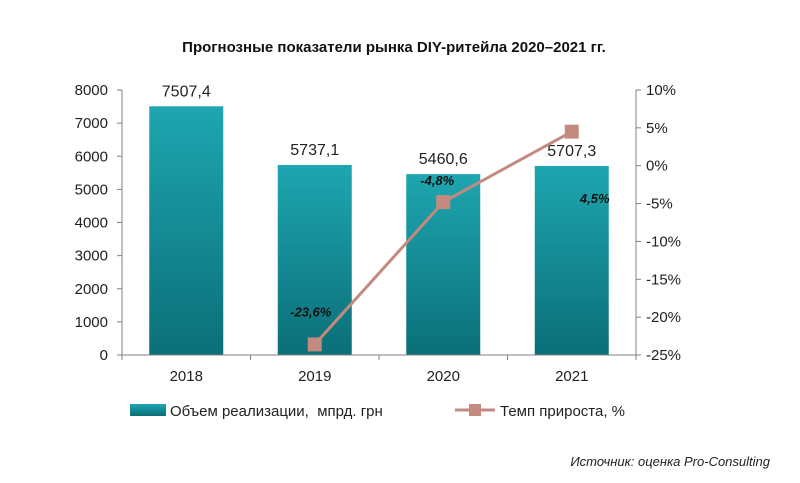 This screenshot has height=483, width=800. Describe the element at coordinates (186, 376) in the screenshot. I see `x-tick-label: 2018` at that location.